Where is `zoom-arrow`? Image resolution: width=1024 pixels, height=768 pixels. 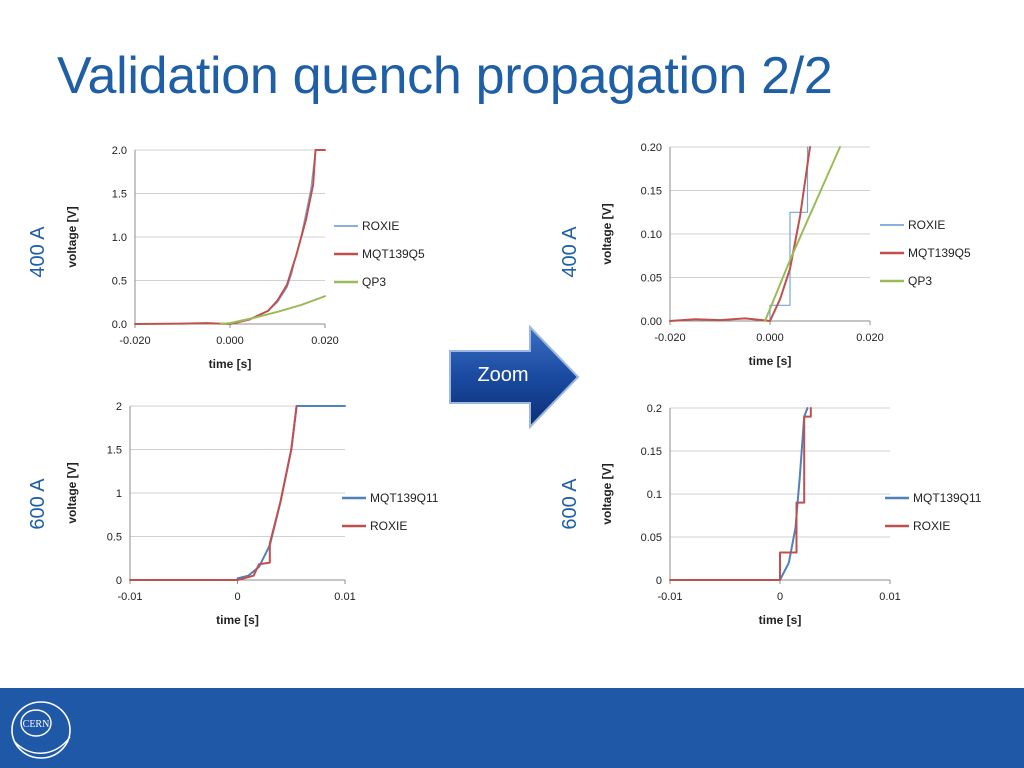 zoom-arrow is located at coordinates (514, 377).